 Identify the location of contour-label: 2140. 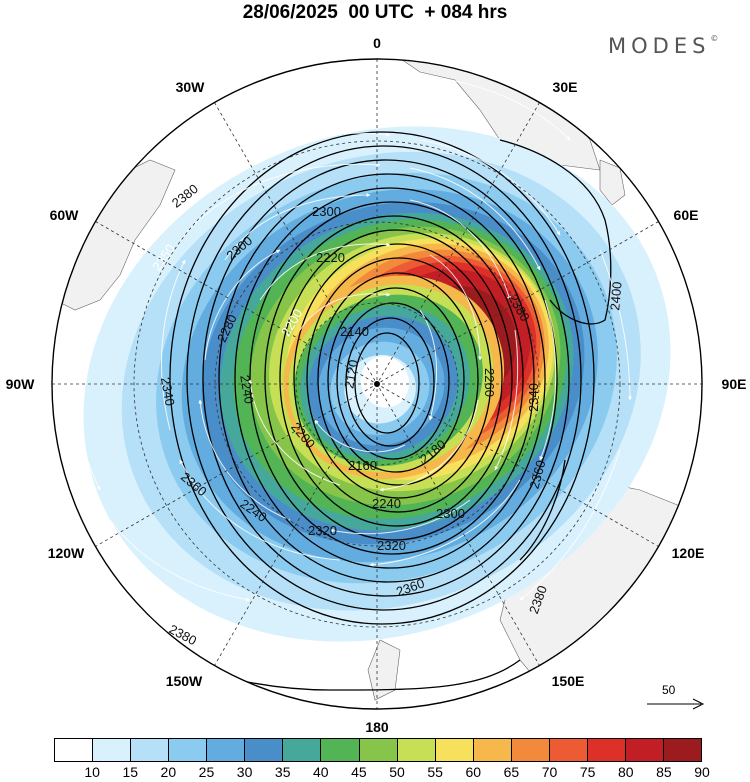
(354, 331).